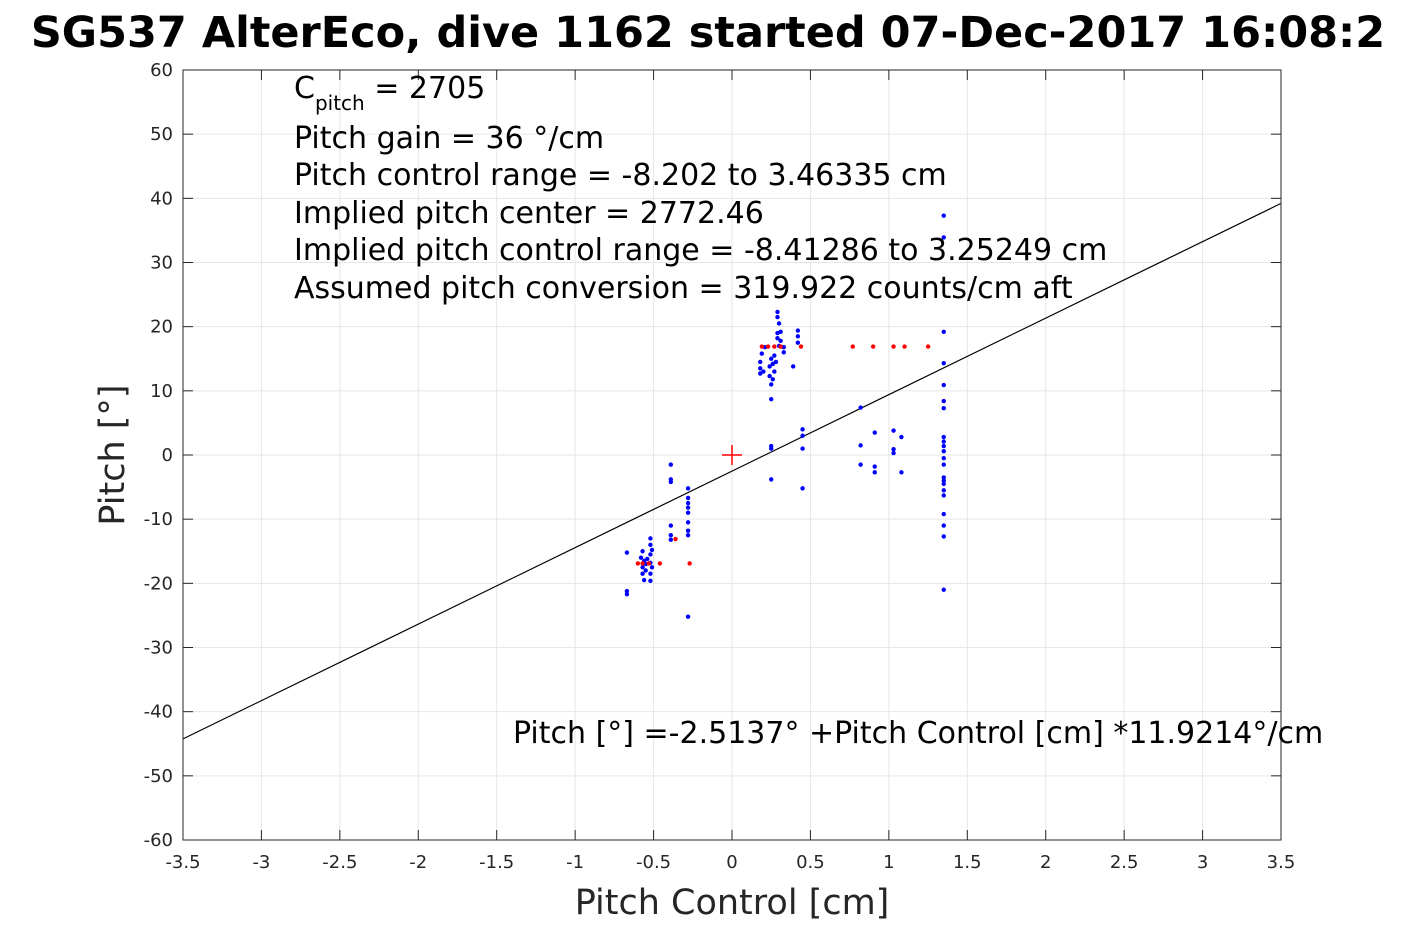 Image resolution: width=1417 pixels, height=945 pixels. Describe the element at coordinates (161, 70) in the screenshot. I see `y-tick-label: 60` at that location.